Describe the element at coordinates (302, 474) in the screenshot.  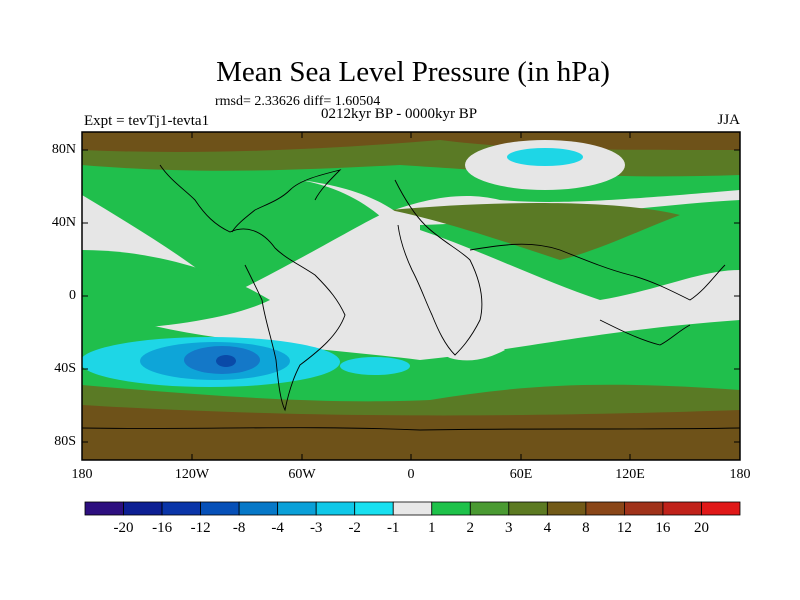
I see `lon-label-60w: 60W` at that location.